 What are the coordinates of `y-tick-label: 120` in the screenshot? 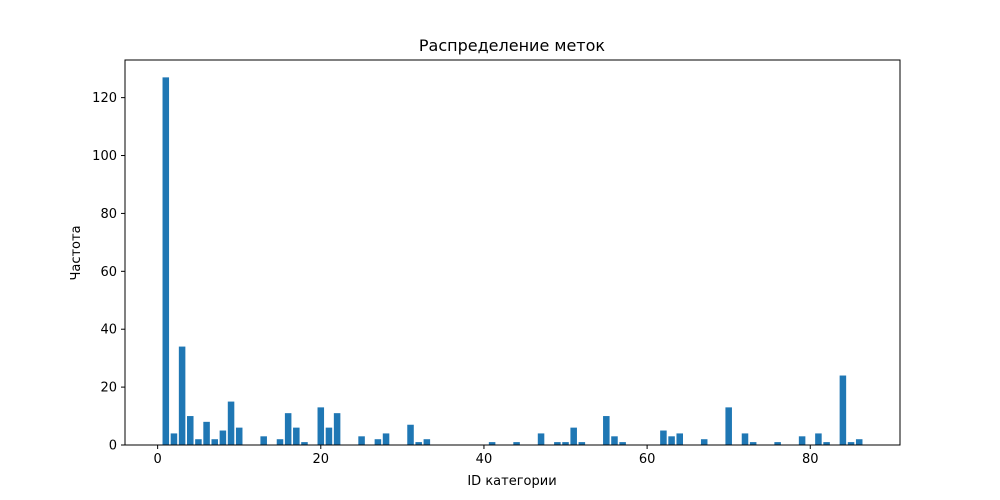 It's located at (104, 98).